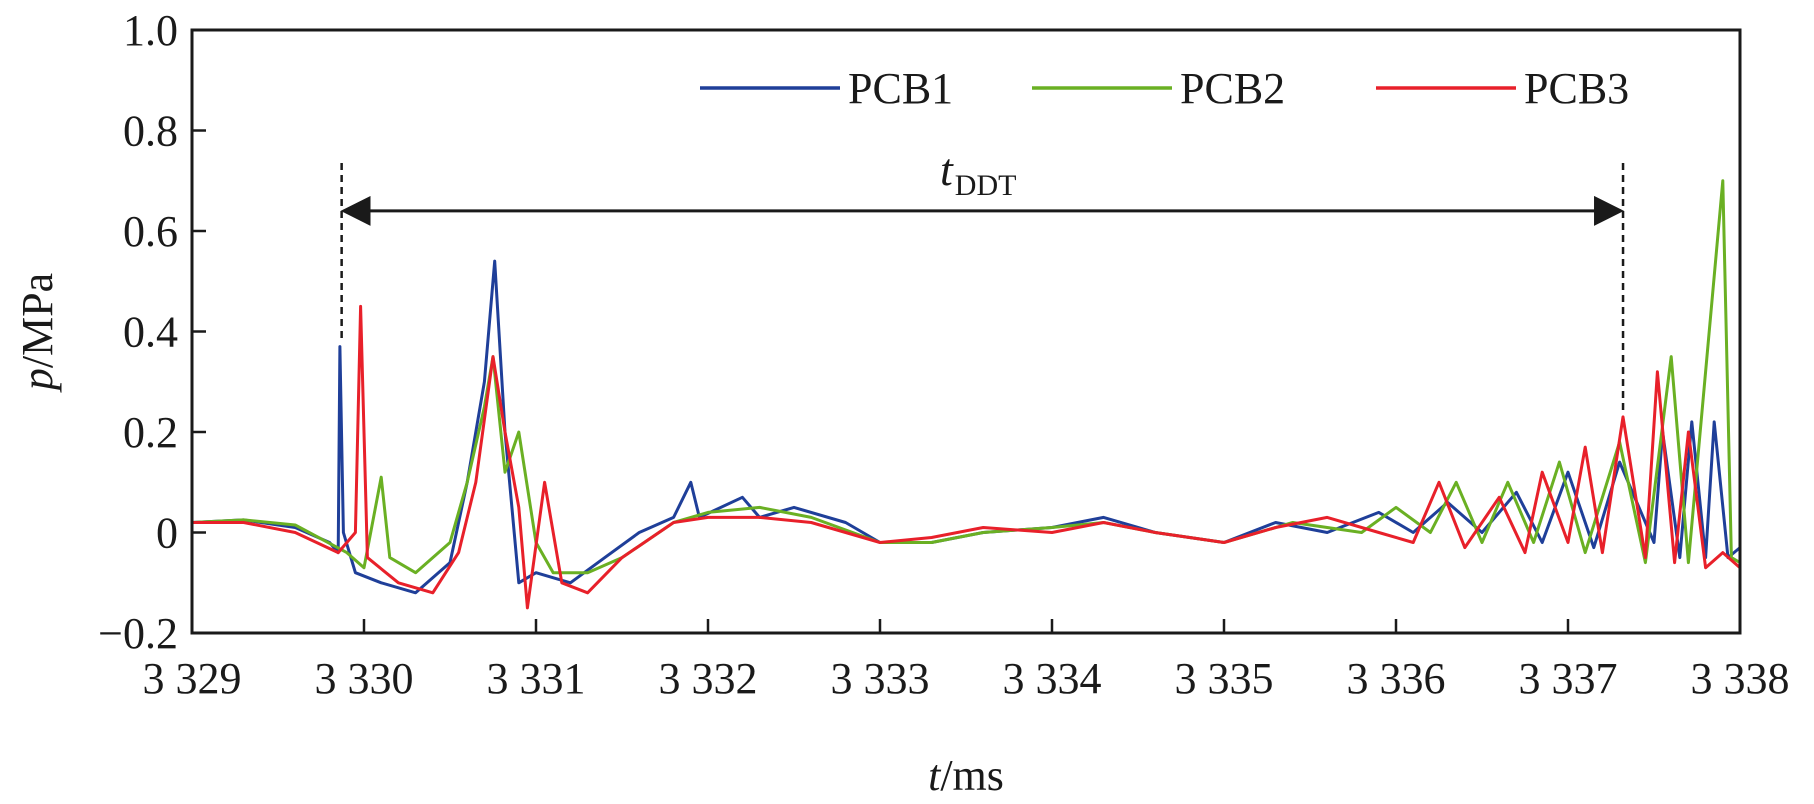 The image size is (1814, 804). Describe the element at coordinates (986, 185) in the screenshot. I see `tddt-label-sub: DDT` at that location.